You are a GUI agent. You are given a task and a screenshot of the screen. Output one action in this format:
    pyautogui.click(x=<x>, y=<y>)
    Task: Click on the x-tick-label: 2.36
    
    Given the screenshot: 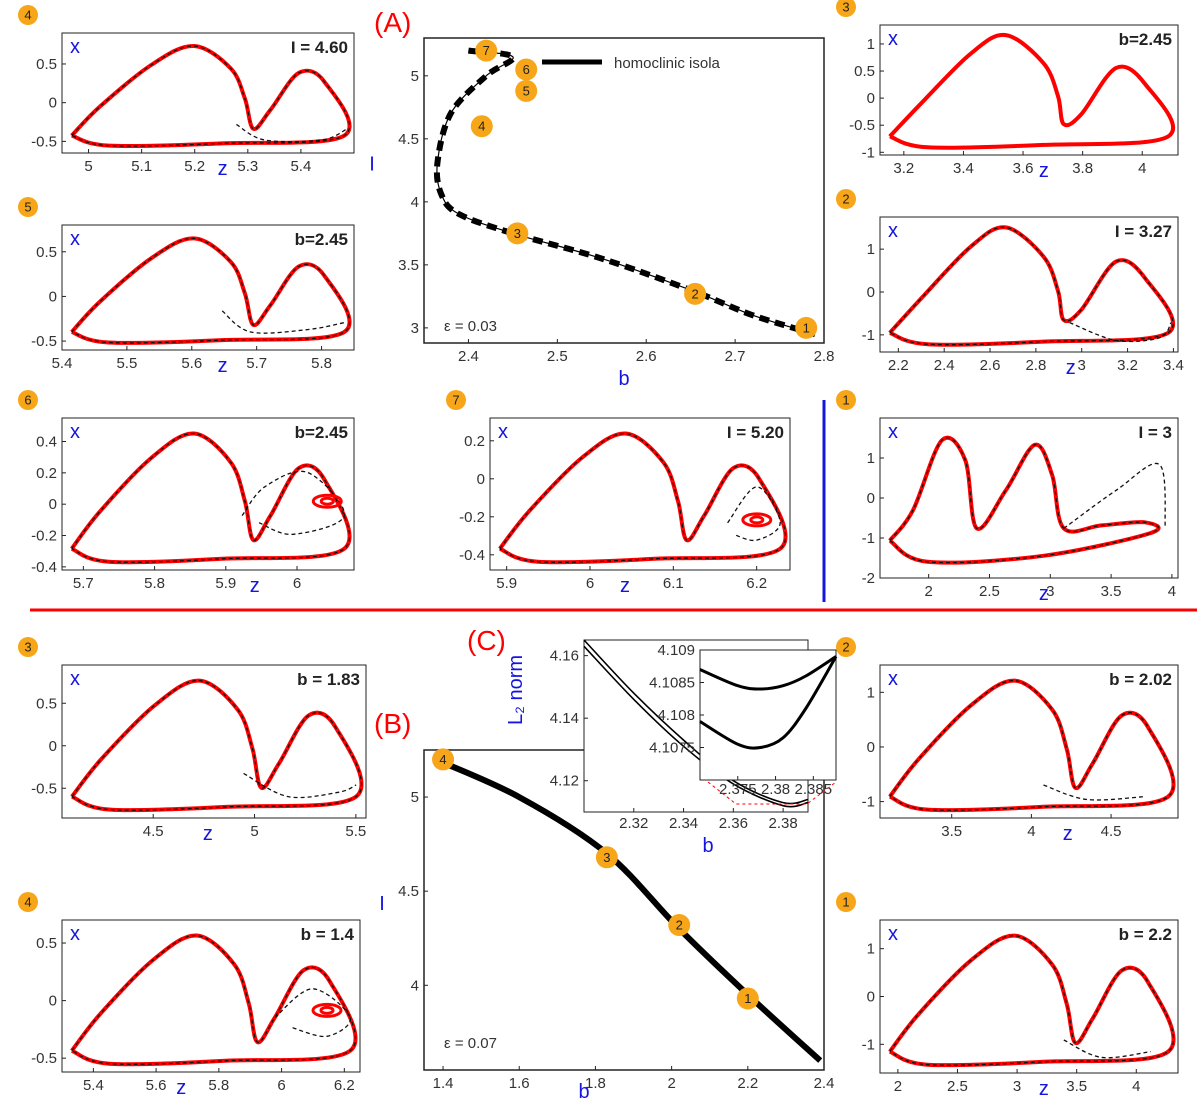 What is the action you would take?
    pyautogui.click(x=733, y=823)
    